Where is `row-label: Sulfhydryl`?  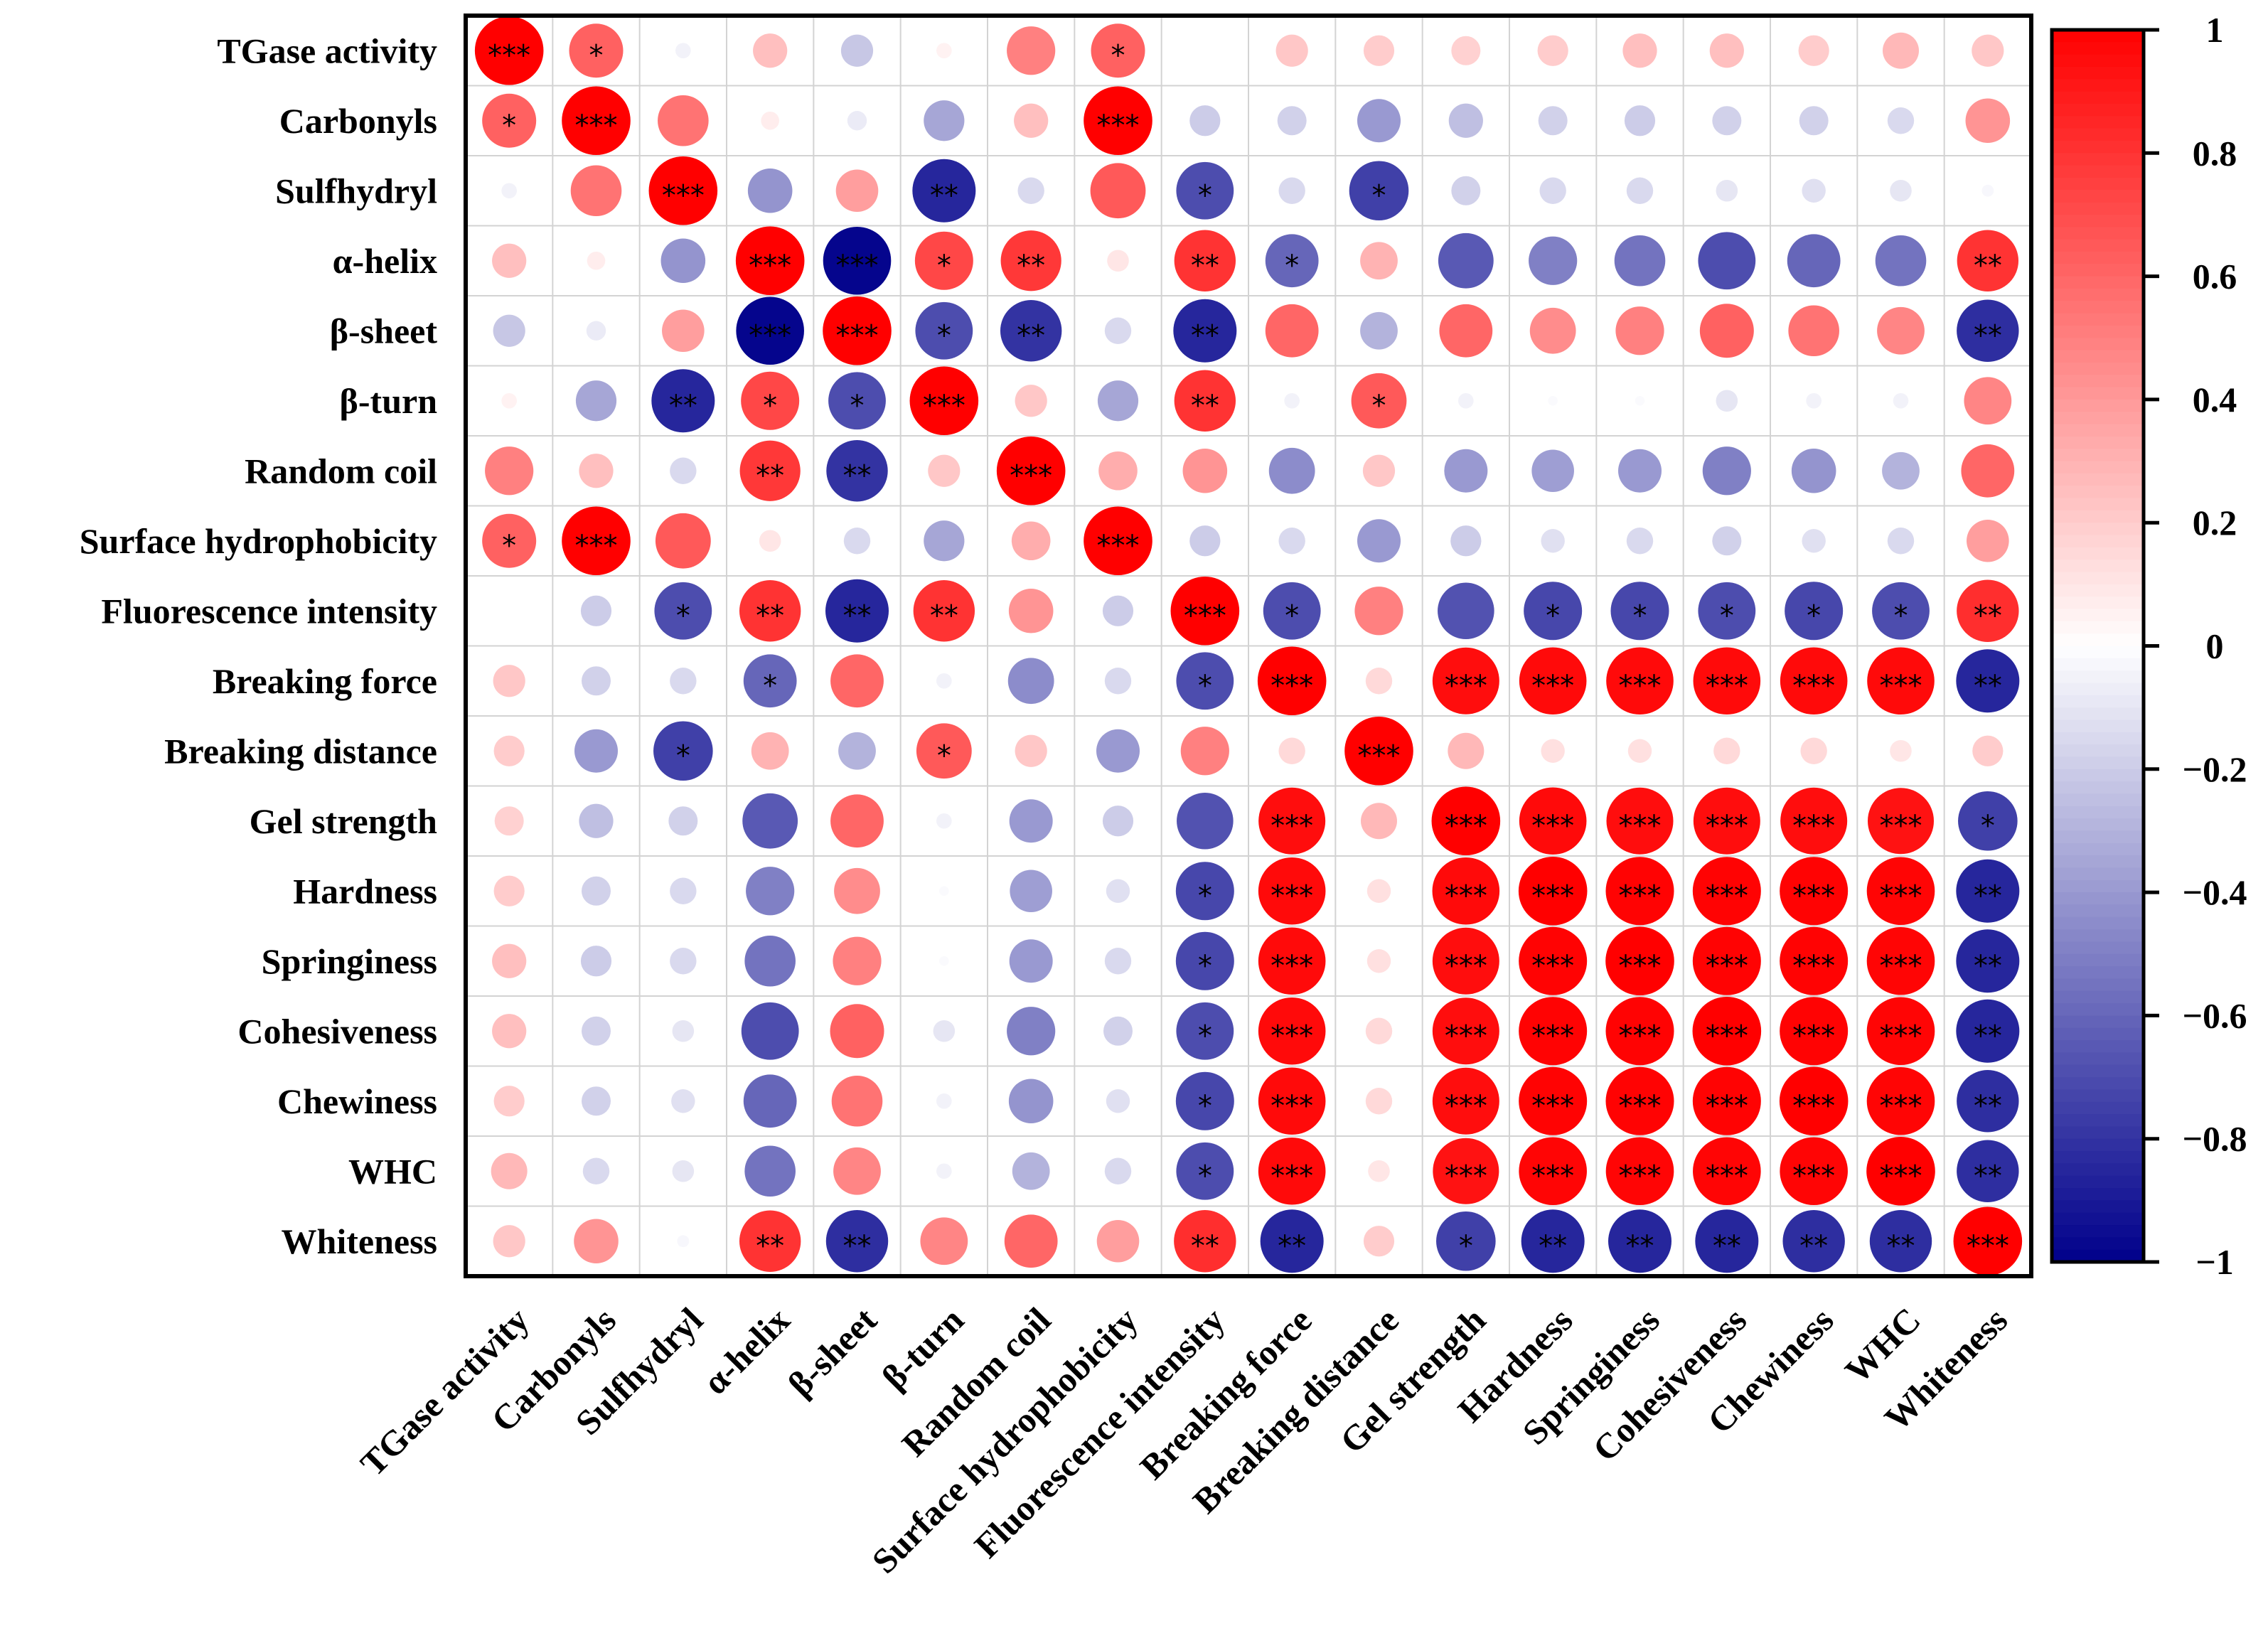 row-label: Sulfhydryl is located at coordinates (356, 191).